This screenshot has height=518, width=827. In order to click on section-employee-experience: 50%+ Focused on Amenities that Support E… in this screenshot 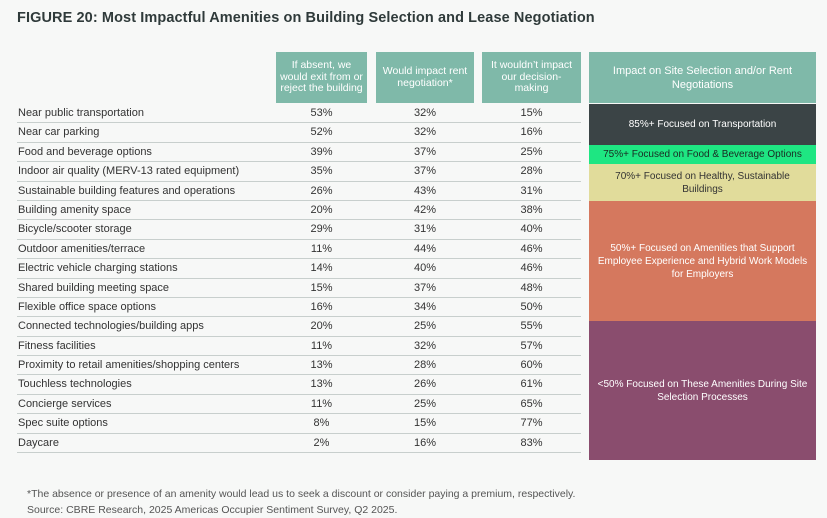, I will do `click(702, 261)`.